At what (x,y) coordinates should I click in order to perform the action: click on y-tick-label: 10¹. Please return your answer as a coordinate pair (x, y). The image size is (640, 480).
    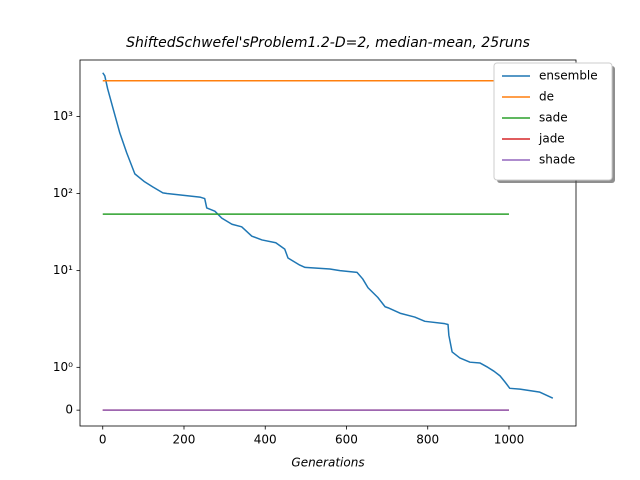
    Looking at the image, I should click on (63, 270).